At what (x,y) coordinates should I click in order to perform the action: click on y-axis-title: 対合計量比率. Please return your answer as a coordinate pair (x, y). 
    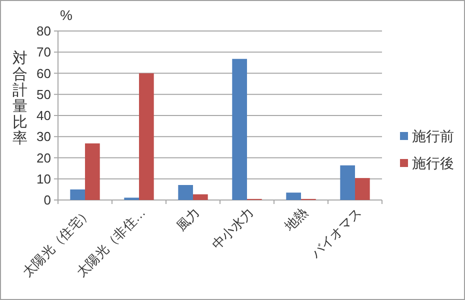
    Looking at the image, I should click on (20, 98).